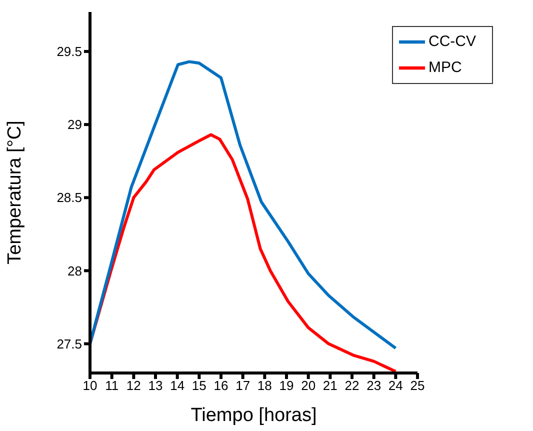  I want to click on x-tick-label: 22, so click(352, 386).